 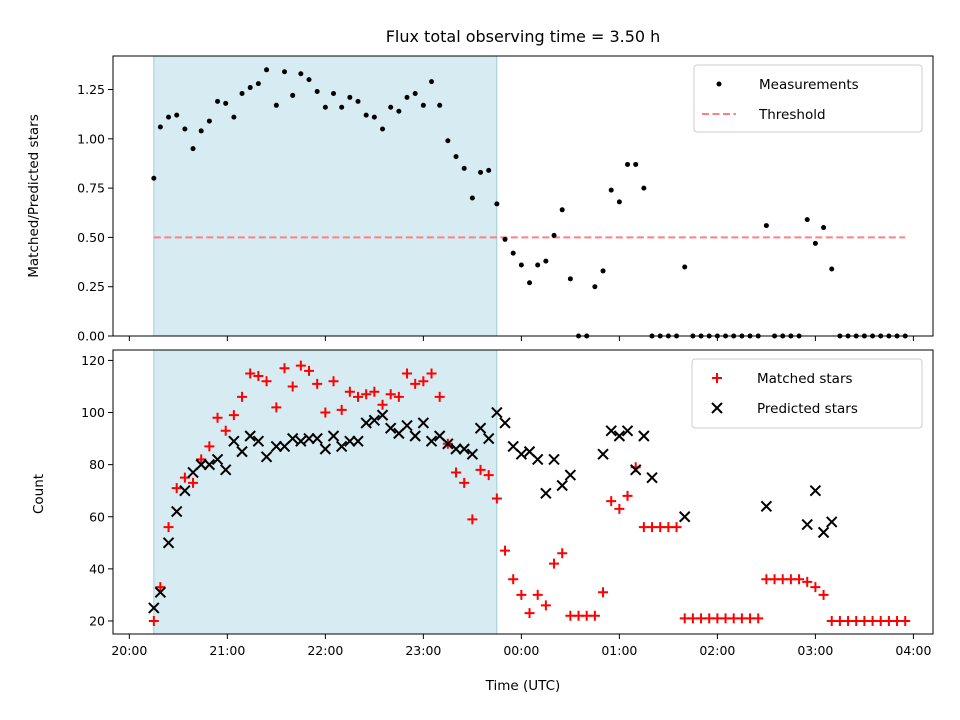 I want to click on top-y-axis-label: Matched/Predicted stars, so click(x=34, y=195).